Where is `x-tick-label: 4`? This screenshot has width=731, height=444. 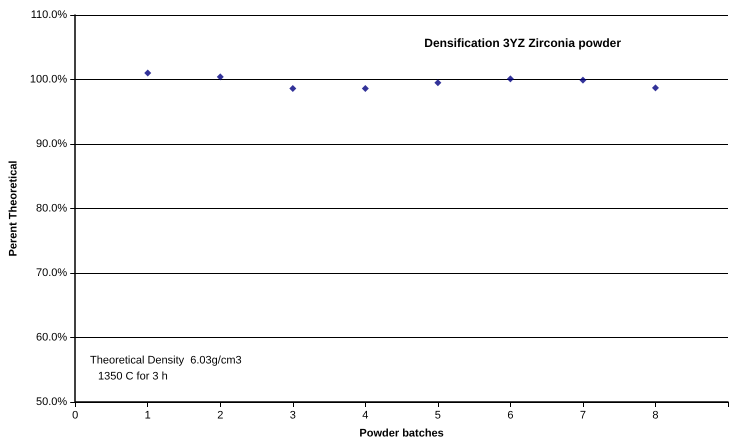 x-tick-label: 4 is located at coordinates (365, 416).